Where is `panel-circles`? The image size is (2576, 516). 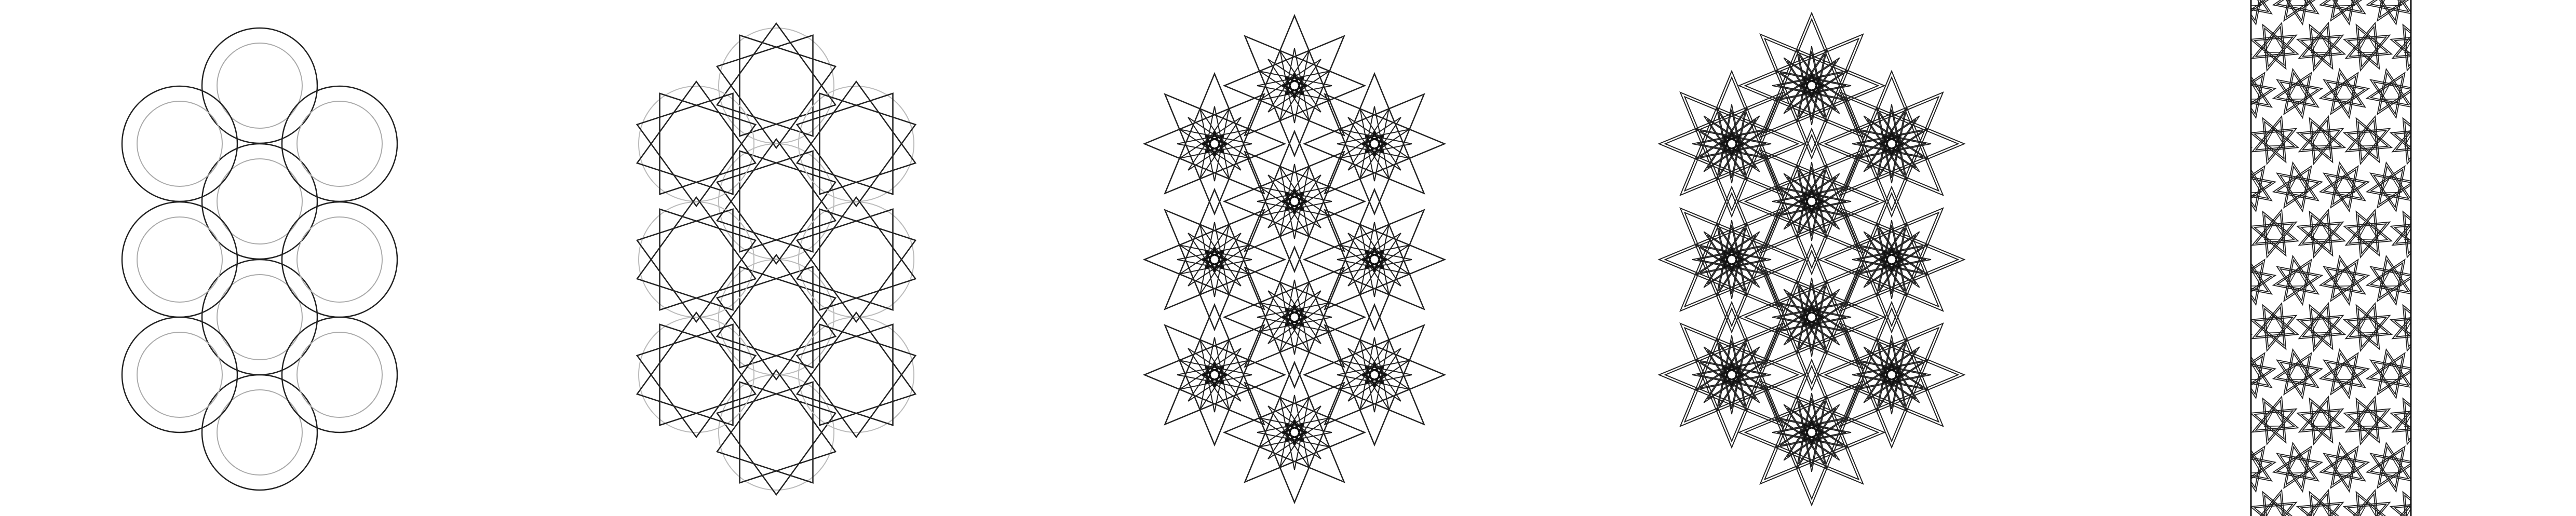
panel-circles is located at coordinates (259, 259).